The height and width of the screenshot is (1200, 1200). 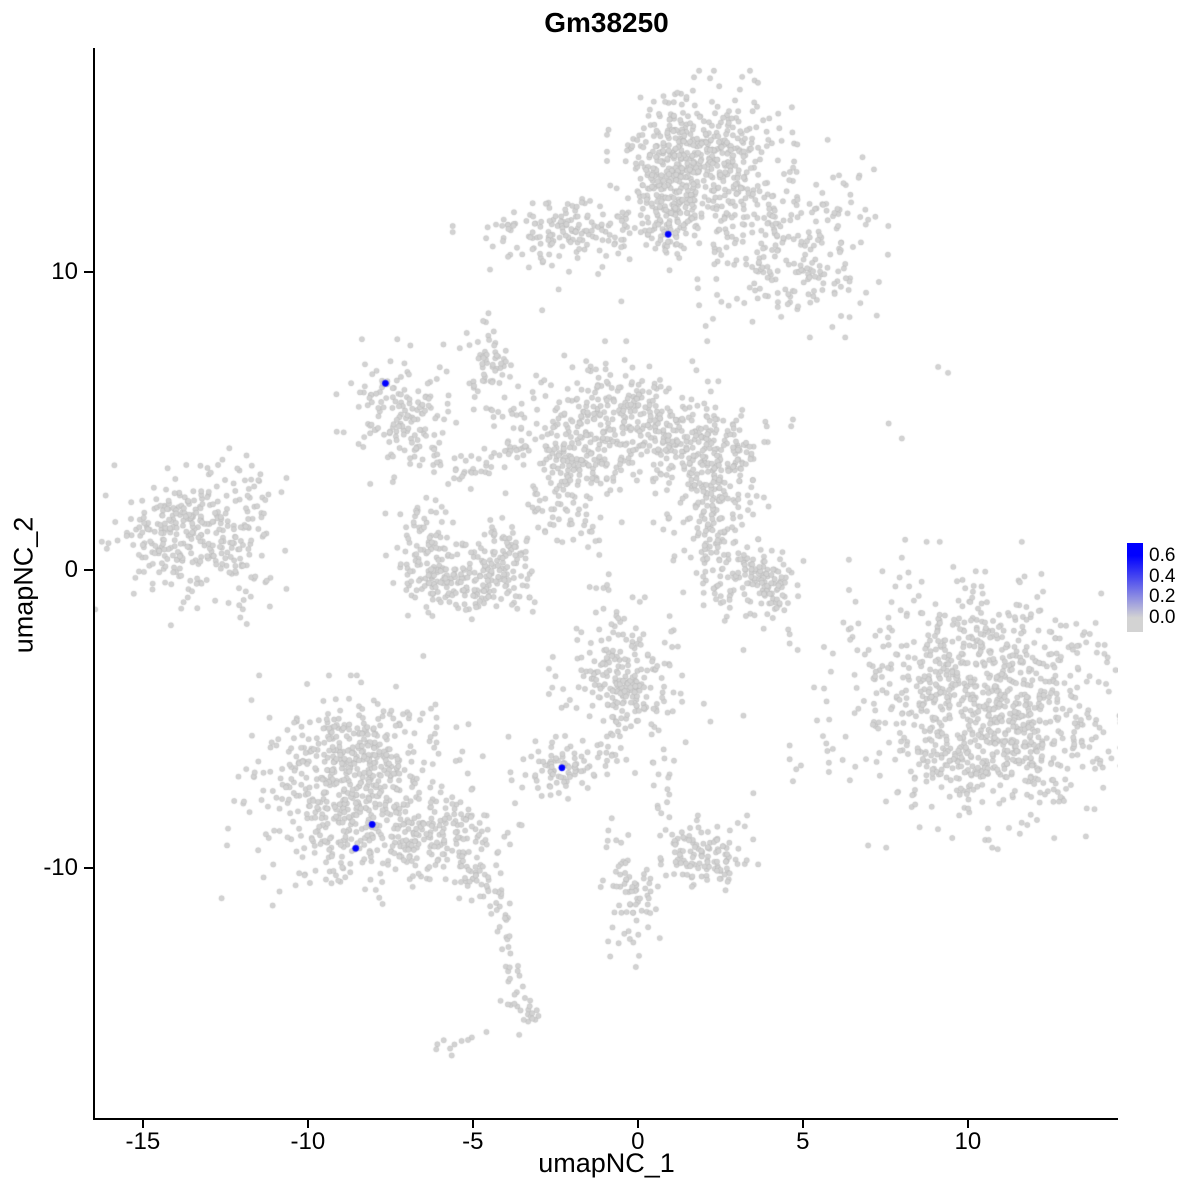 What do you see at coordinates (64, 271) in the screenshot?
I see `y-tick-label: 10` at bounding box center [64, 271].